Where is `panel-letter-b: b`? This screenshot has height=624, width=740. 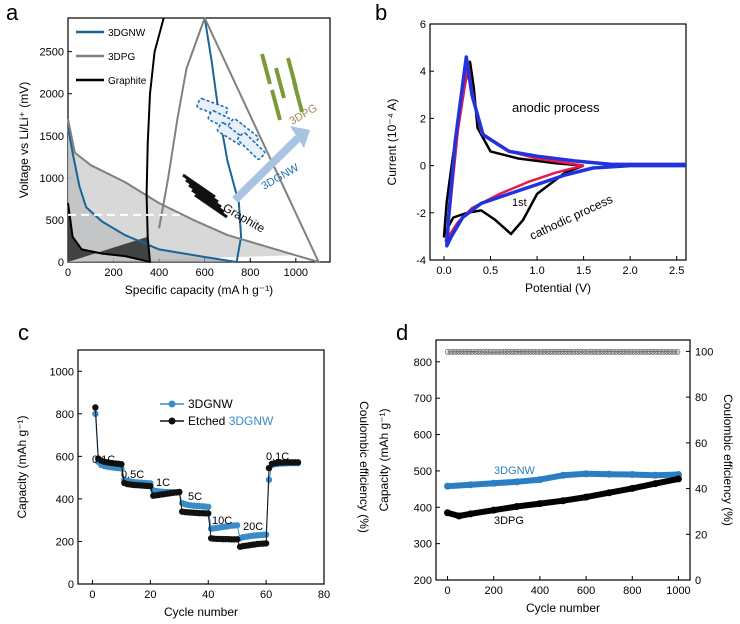 panel-letter-b: b is located at coordinates (381, 12).